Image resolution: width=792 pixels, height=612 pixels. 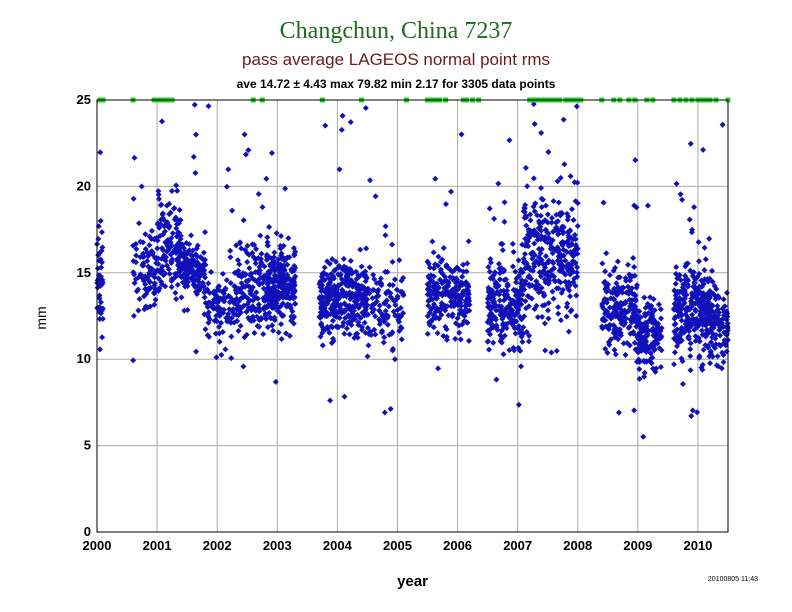 What do you see at coordinates (84, 99) in the screenshot?
I see `y-tick-label: 25` at bounding box center [84, 99].